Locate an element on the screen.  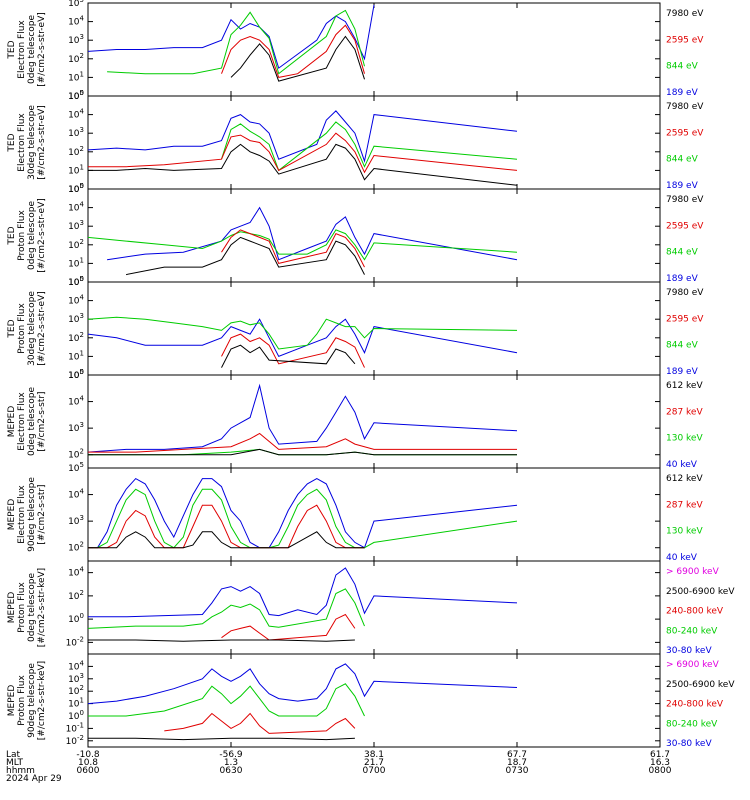
legend-entry: 2500-6900 keV is located at coordinates (700, 685).